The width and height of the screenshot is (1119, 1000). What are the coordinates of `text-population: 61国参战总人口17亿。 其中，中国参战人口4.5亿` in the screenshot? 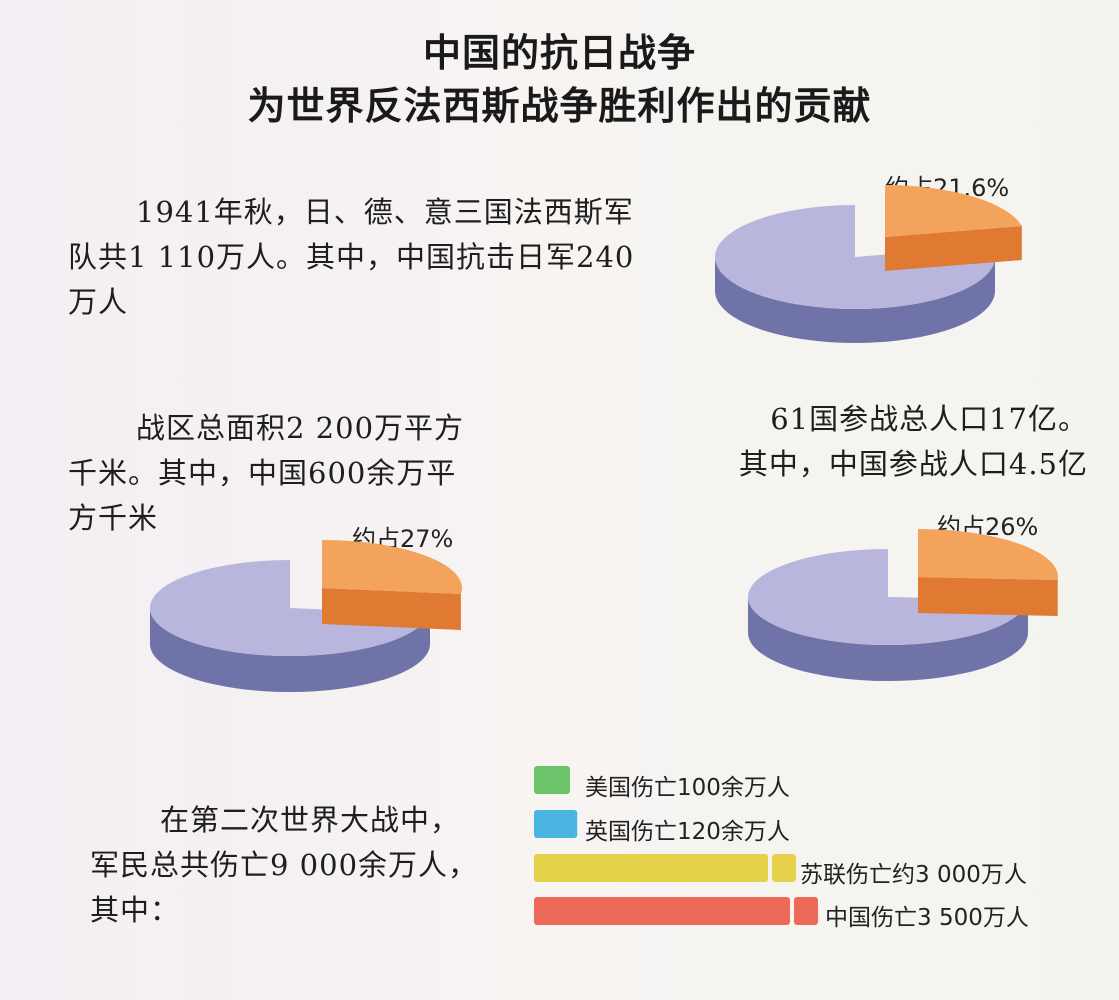 It's located at (913, 441).